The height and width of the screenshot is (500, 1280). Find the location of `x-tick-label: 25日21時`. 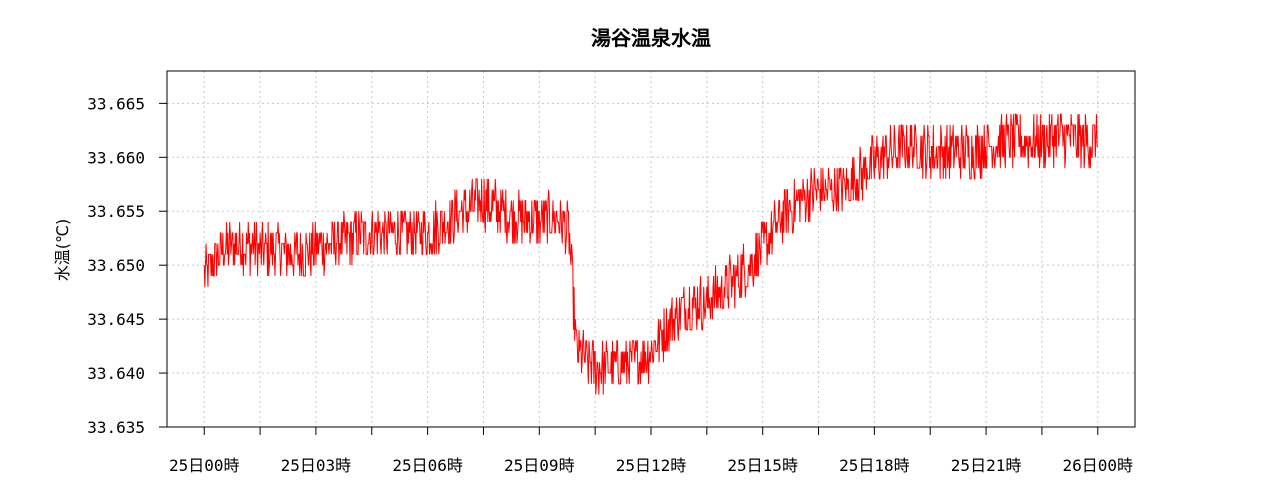

x-tick-label: 25日21時 is located at coordinates (986, 465).